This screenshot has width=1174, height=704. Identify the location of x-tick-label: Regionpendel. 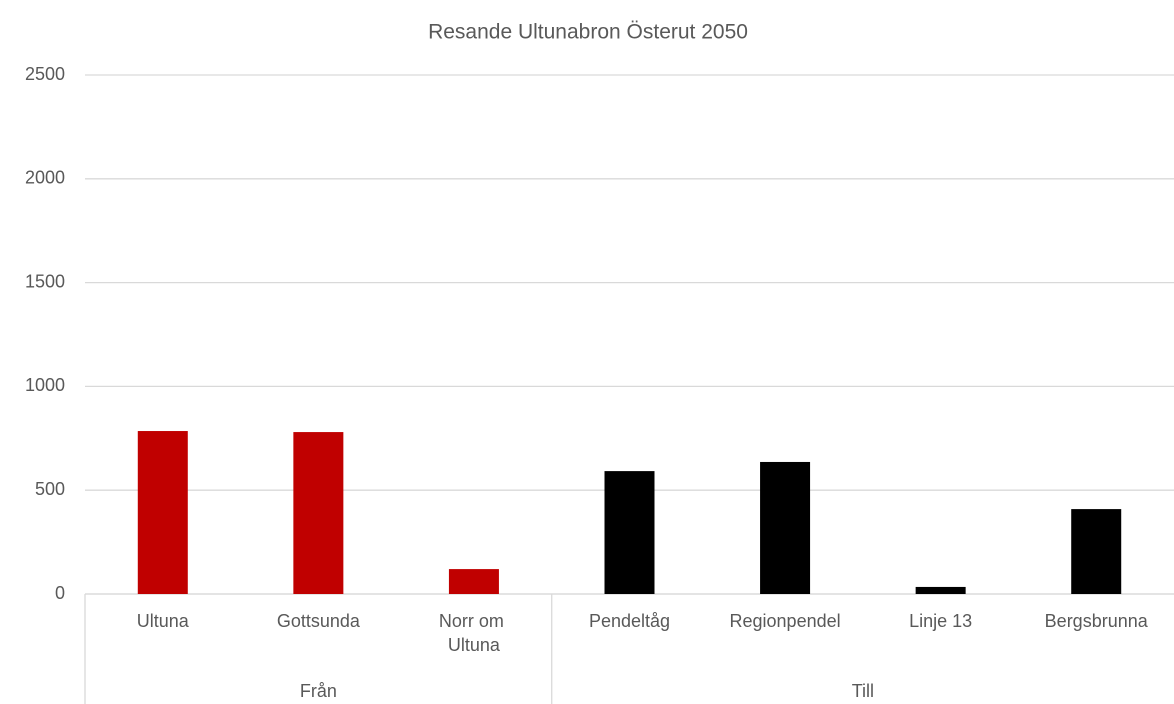
(785, 621).